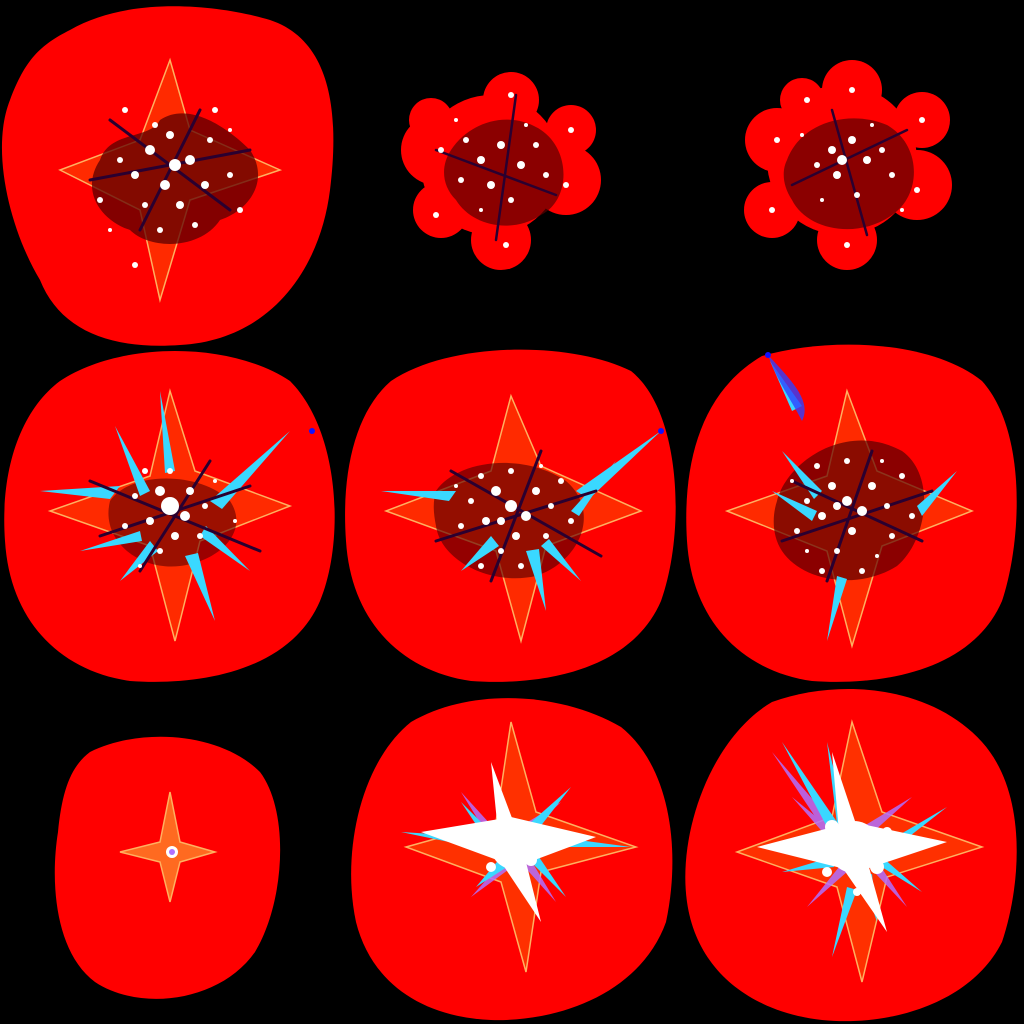 The image size is (1024, 1024). What do you see at coordinates (786, 388) in the screenshot?
I see `blue-streak` at bounding box center [786, 388].